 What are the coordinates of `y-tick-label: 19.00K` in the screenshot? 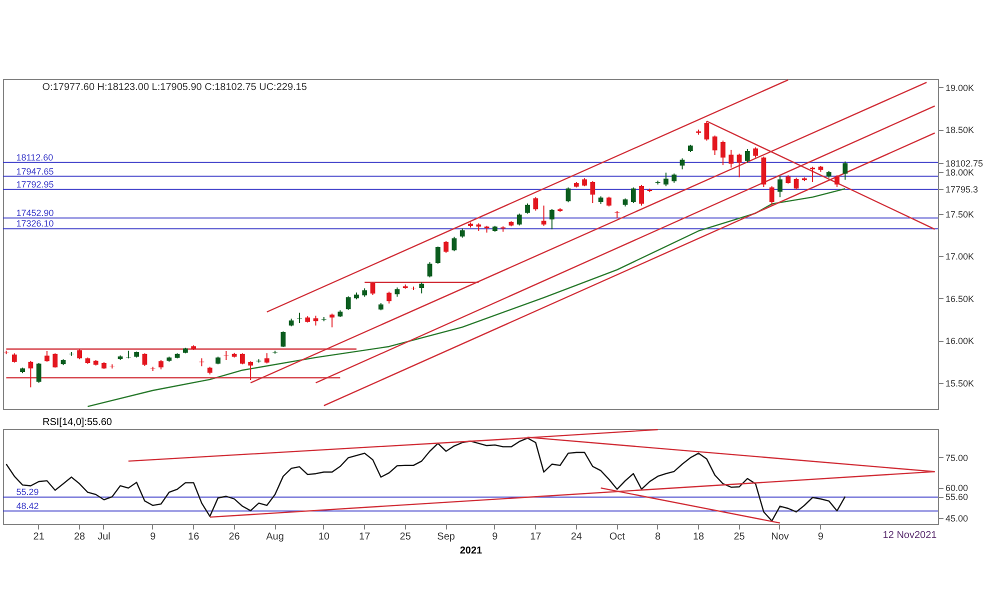 It's located at (960, 87).